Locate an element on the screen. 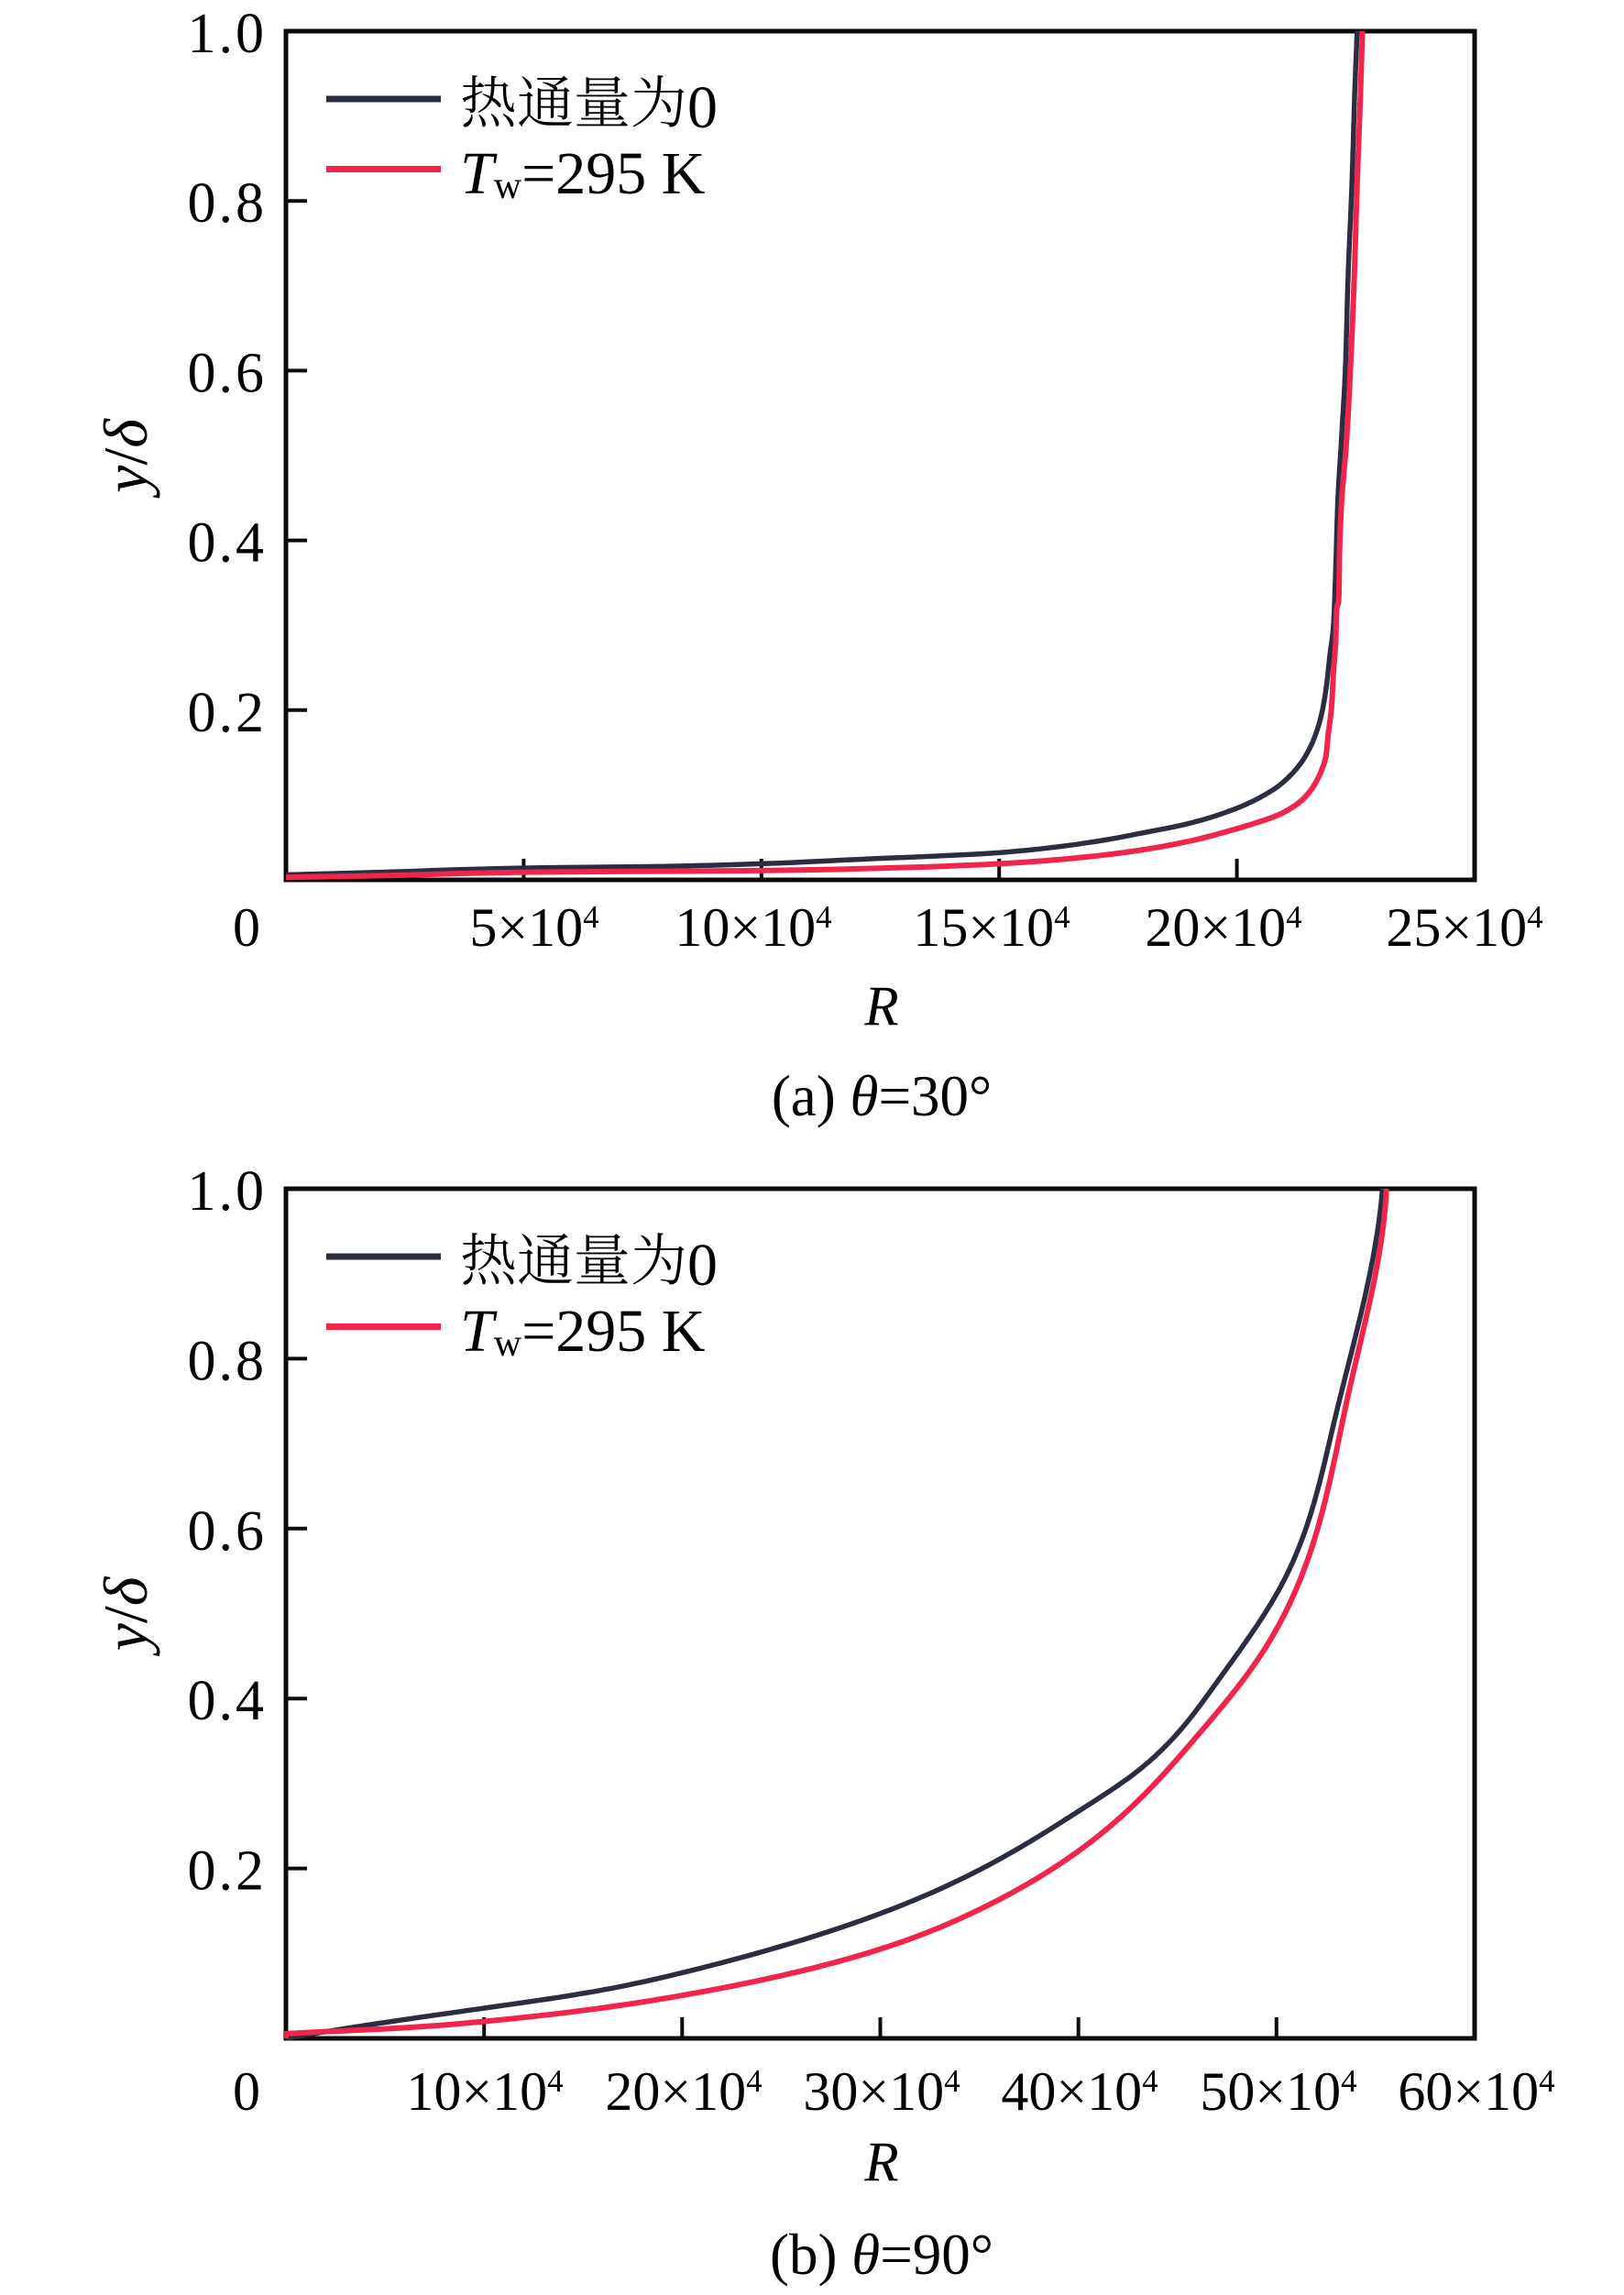 The width and height of the screenshot is (1624, 2295). svg-text: 50×104 is located at coordinates (1278, 2091).